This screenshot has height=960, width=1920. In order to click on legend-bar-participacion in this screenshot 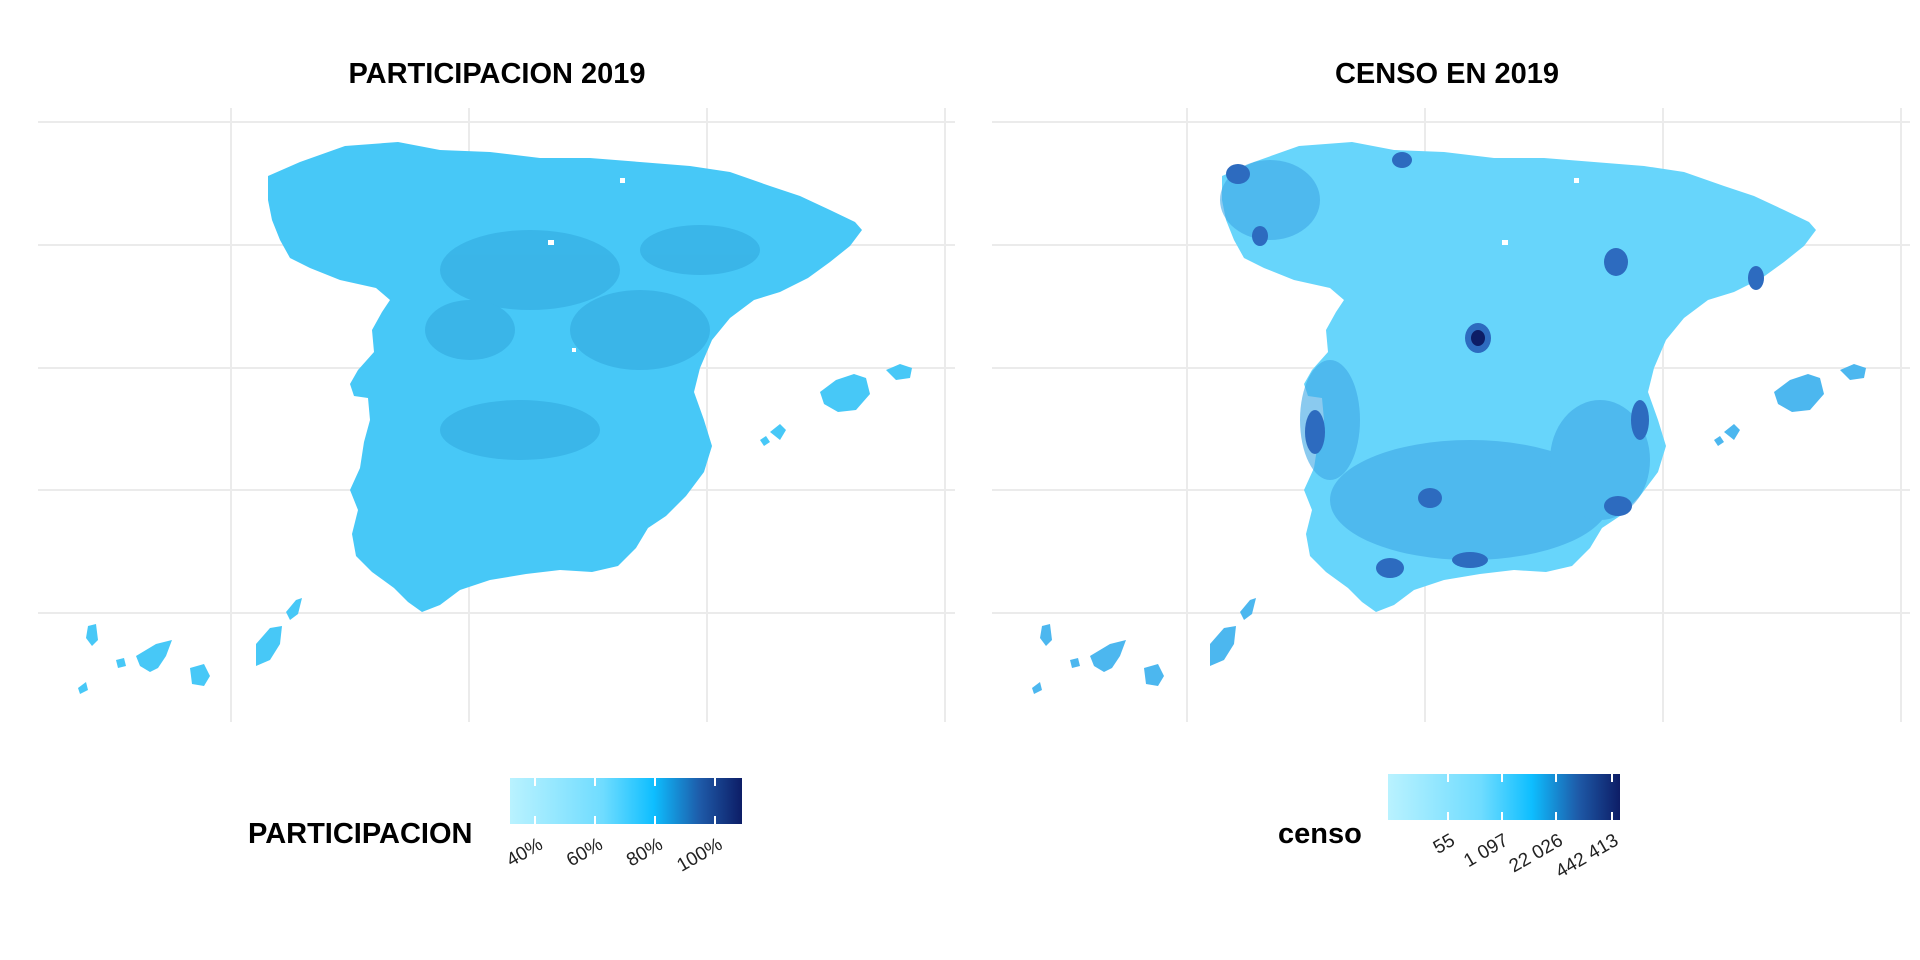, I will do `click(626, 801)`.